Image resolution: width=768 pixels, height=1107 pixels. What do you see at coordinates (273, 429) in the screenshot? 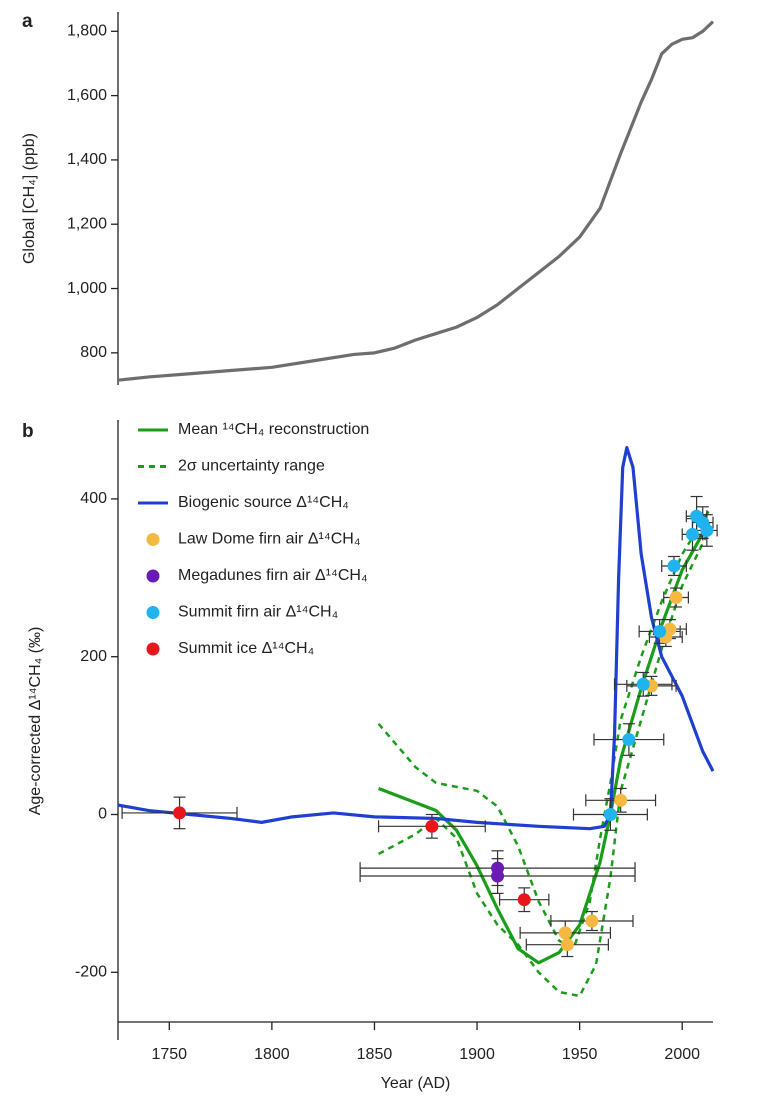
I see `legend-label: Mean ¹⁴CH₄ reconstruction` at bounding box center [273, 429].